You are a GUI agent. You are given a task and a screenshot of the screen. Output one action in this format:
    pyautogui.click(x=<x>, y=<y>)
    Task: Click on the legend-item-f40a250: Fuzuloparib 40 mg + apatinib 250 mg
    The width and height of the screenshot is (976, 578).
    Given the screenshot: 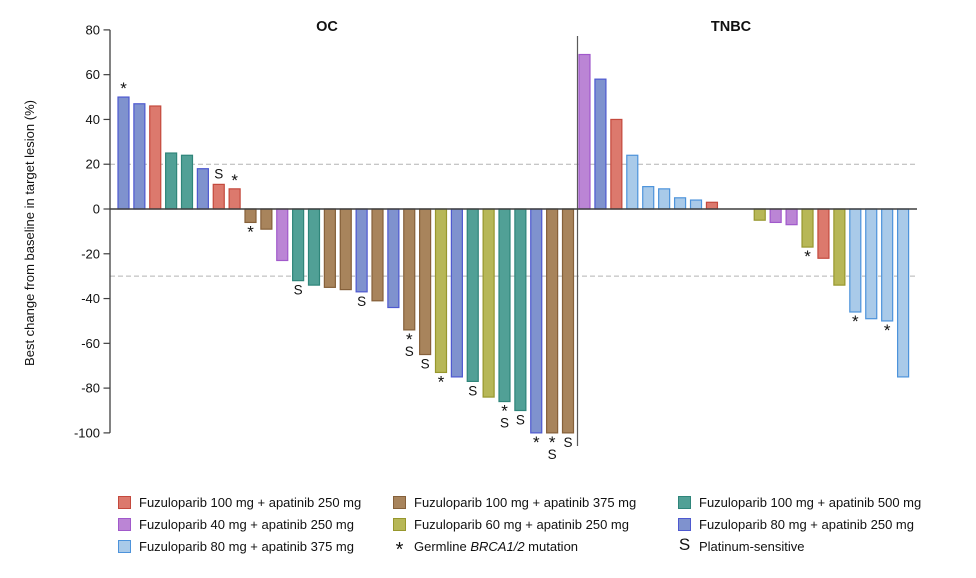 What is the action you would take?
    pyautogui.click(x=239, y=524)
    